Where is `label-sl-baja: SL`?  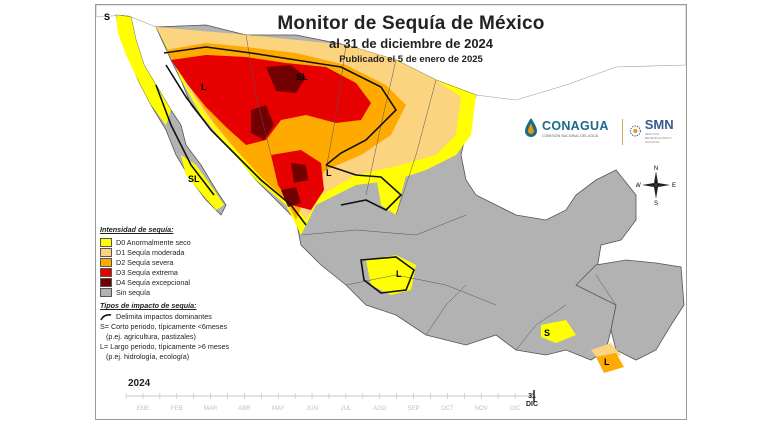 label-sl-baja: SL is located at coordinates (194, 179).